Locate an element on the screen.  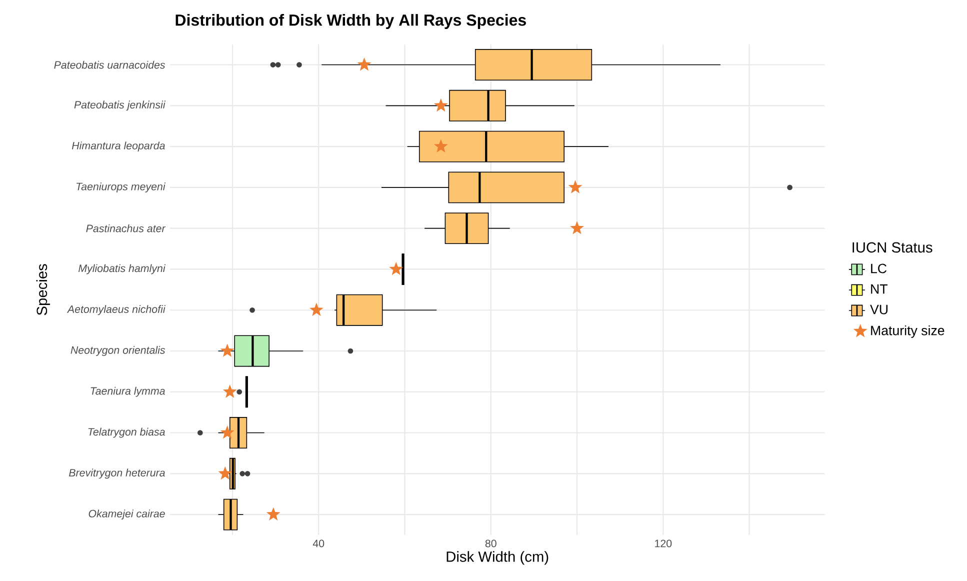
x-tick-label: 120 is located at coordinates (663, 544).